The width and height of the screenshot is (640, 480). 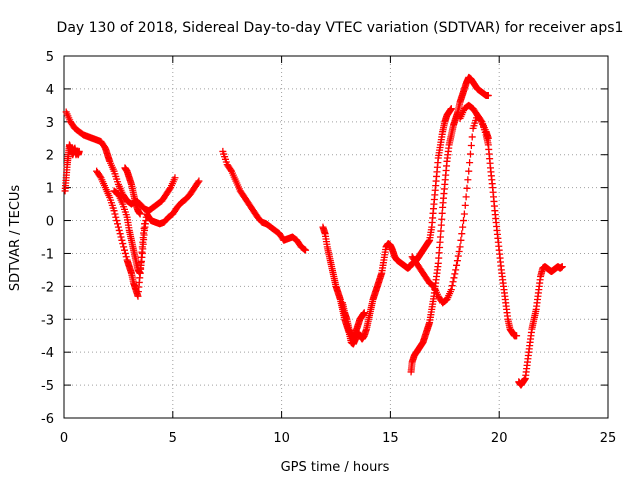 What do you see at coordinates (499, 438) in the screenshot?
I see `x-tick-label: 20` at bounding box center [499, 438].